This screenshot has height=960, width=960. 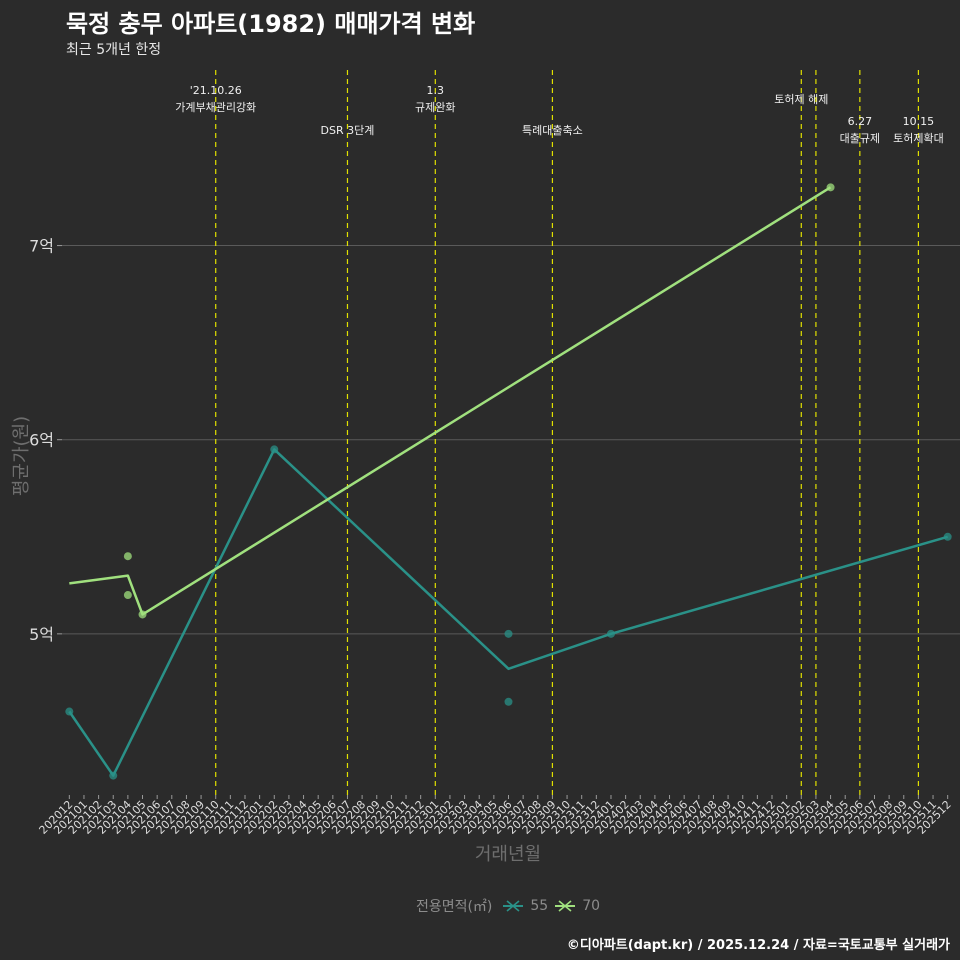 I want to click on event-label: 대출규제, so click(x=860, y=138).